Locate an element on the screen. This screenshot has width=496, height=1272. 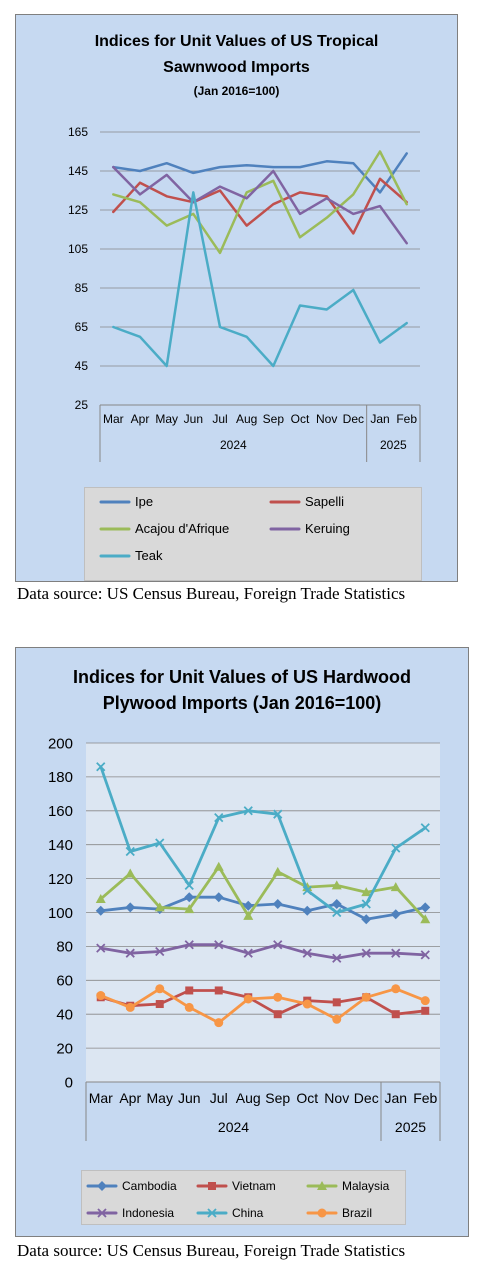
series-line-malaysia is located at coordinates (263, 893).